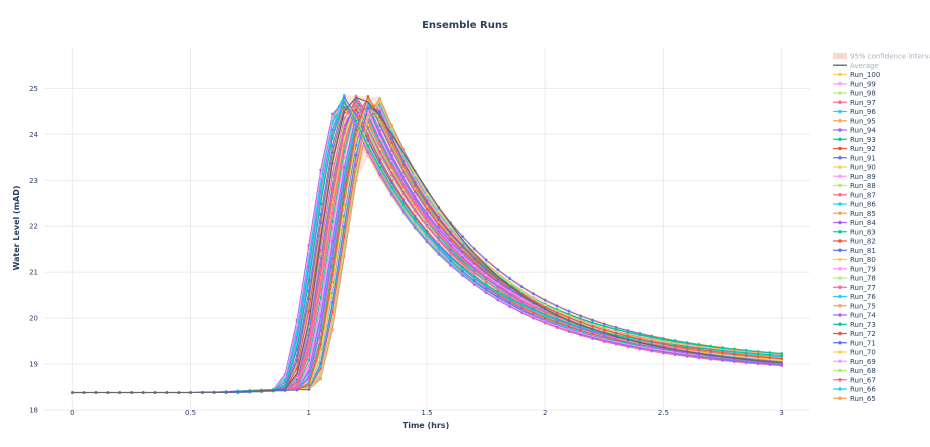 The height and width of the screenshot is (447, 930). I want to click on chart-title: Ensemble Runs, so click(465, 25).